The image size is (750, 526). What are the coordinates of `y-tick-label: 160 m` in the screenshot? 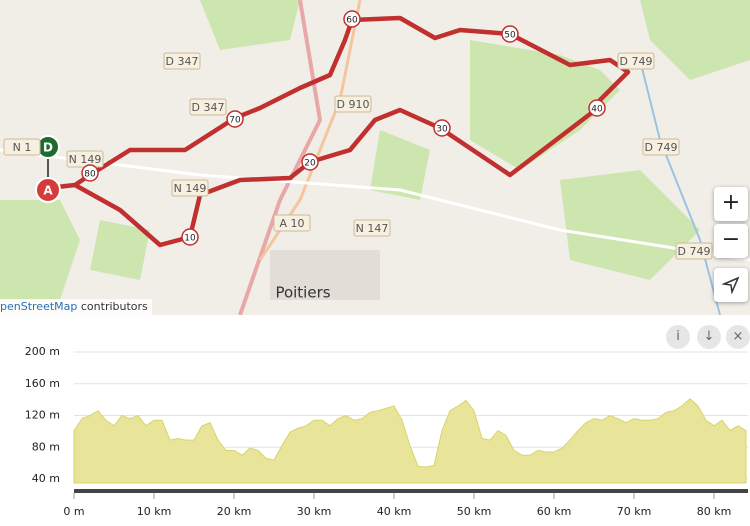 It's located at (42, 383).